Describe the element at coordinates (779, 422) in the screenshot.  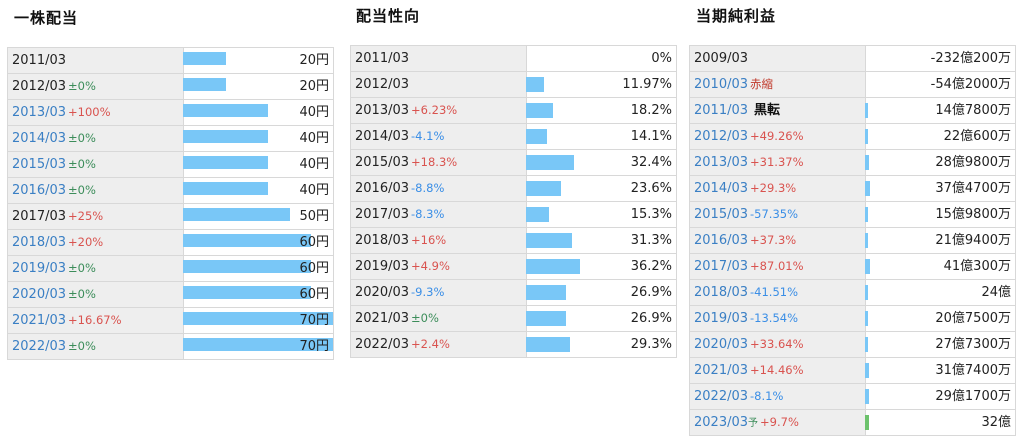
I see `change-percent: +9.7%` at that location.